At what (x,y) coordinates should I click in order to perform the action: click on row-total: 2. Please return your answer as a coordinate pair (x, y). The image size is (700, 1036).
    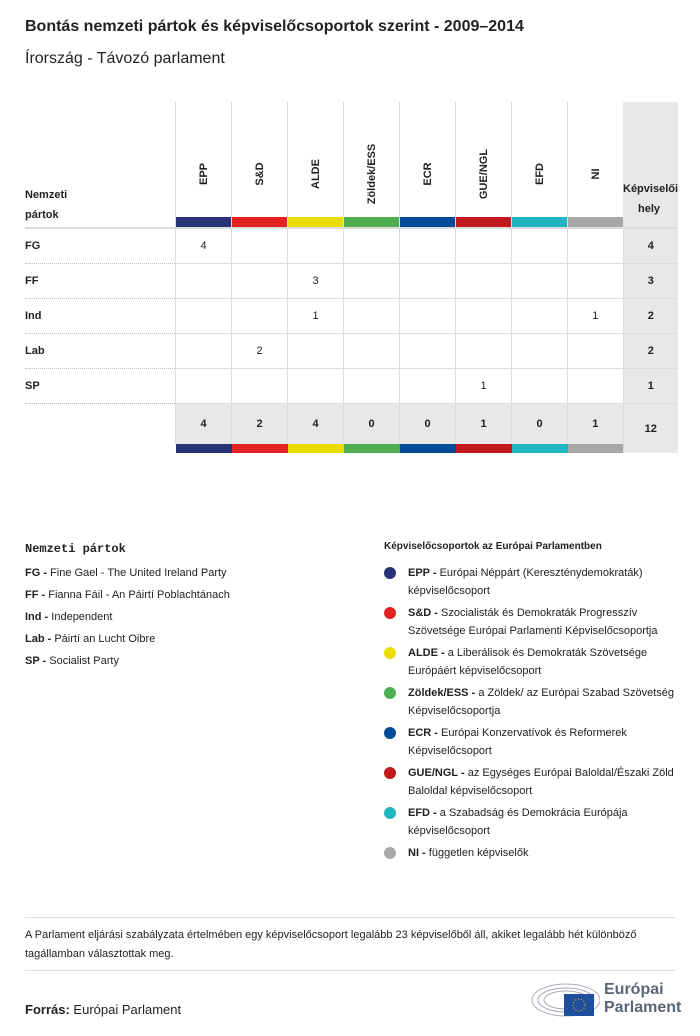
    Looking at the image, I should click on (650, 351).